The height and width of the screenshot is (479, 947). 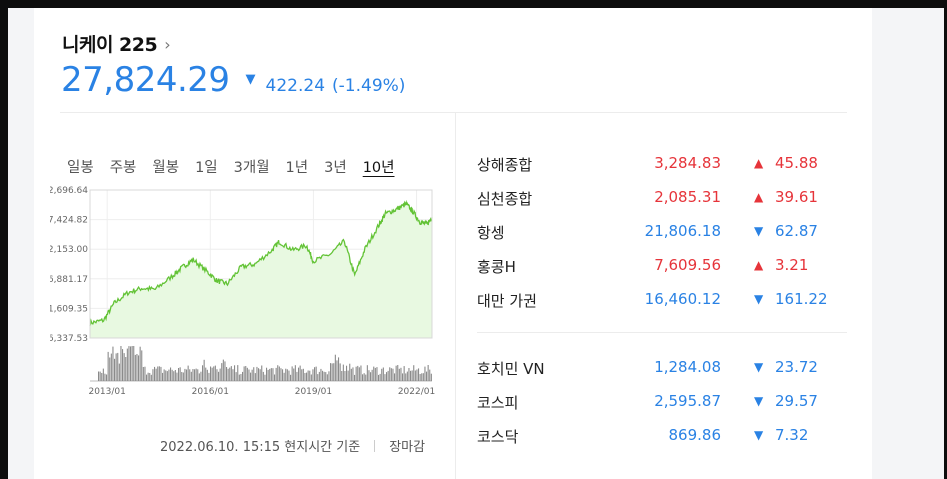 I want to click on index-value: 16,460.12, so click(x=682, y=299).